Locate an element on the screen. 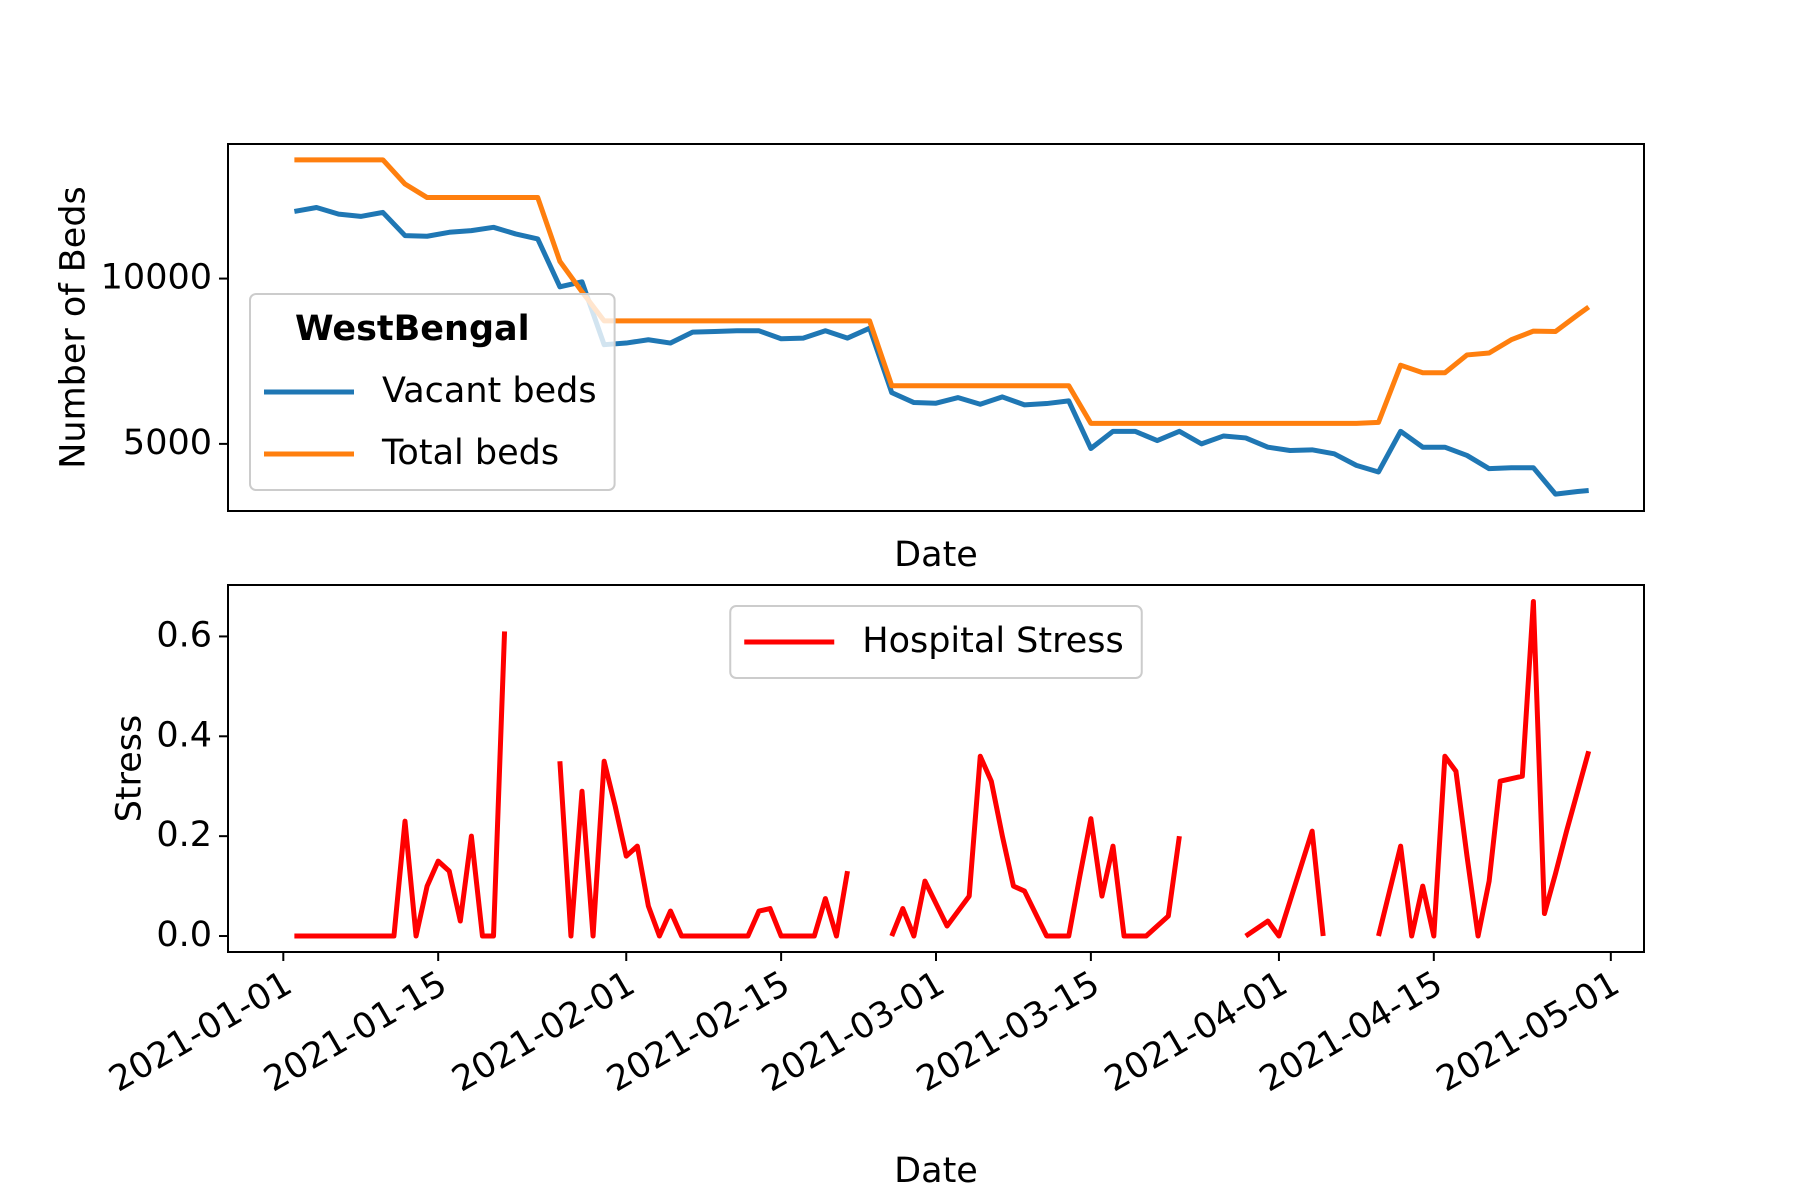  y-tick-label: 10000 is located at coordinates (156, 278).